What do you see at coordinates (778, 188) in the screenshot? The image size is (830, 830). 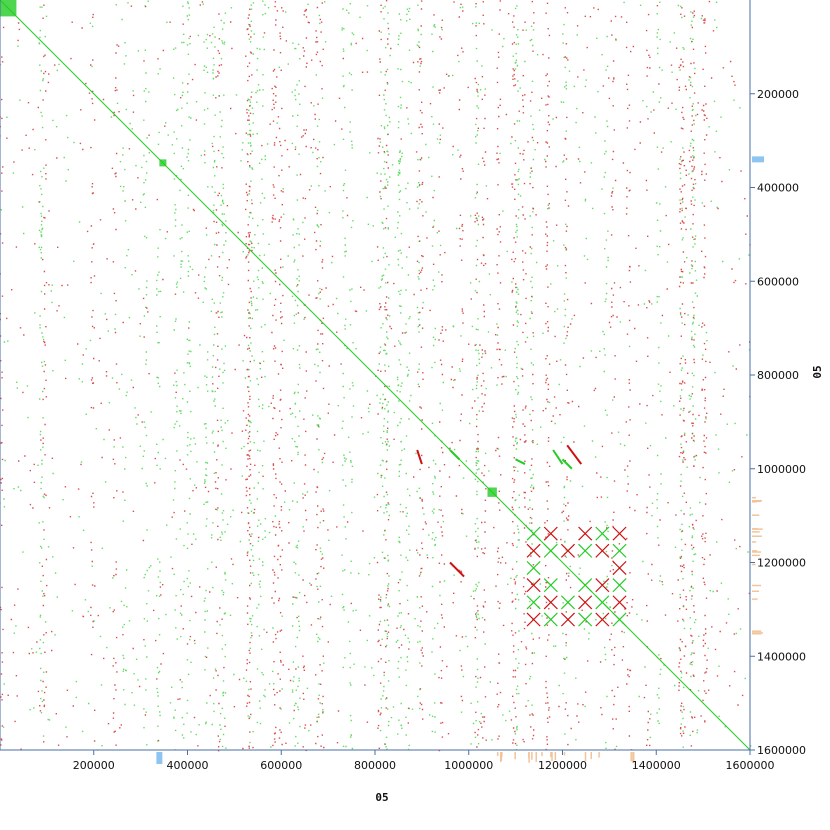 I see `y-tick-label: 400000` at bounding box center [778, 188].